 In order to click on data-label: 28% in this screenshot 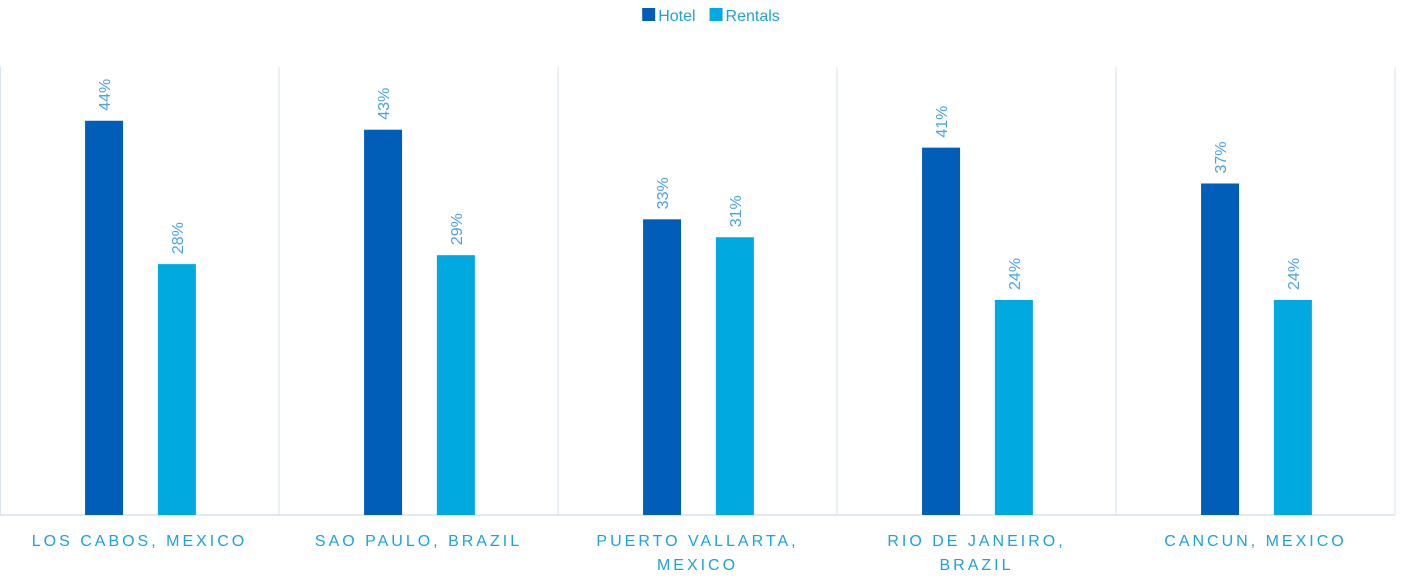, I will do `click(178, 238)`.